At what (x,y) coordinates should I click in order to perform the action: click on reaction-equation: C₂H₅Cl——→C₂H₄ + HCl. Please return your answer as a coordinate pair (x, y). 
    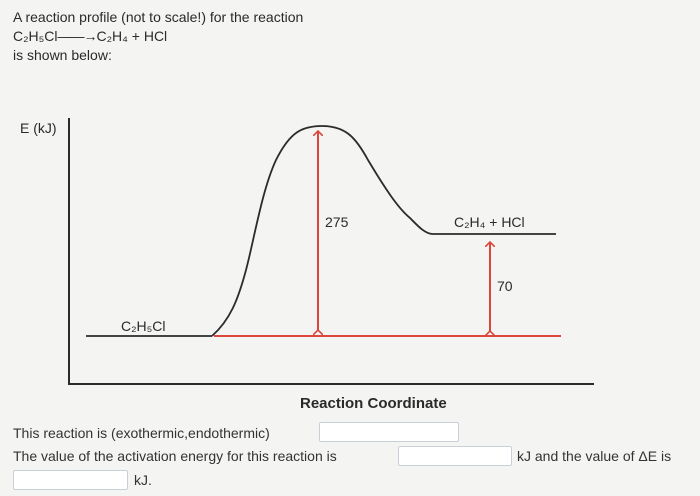
    Looking at the image, I should click on (158, 36).